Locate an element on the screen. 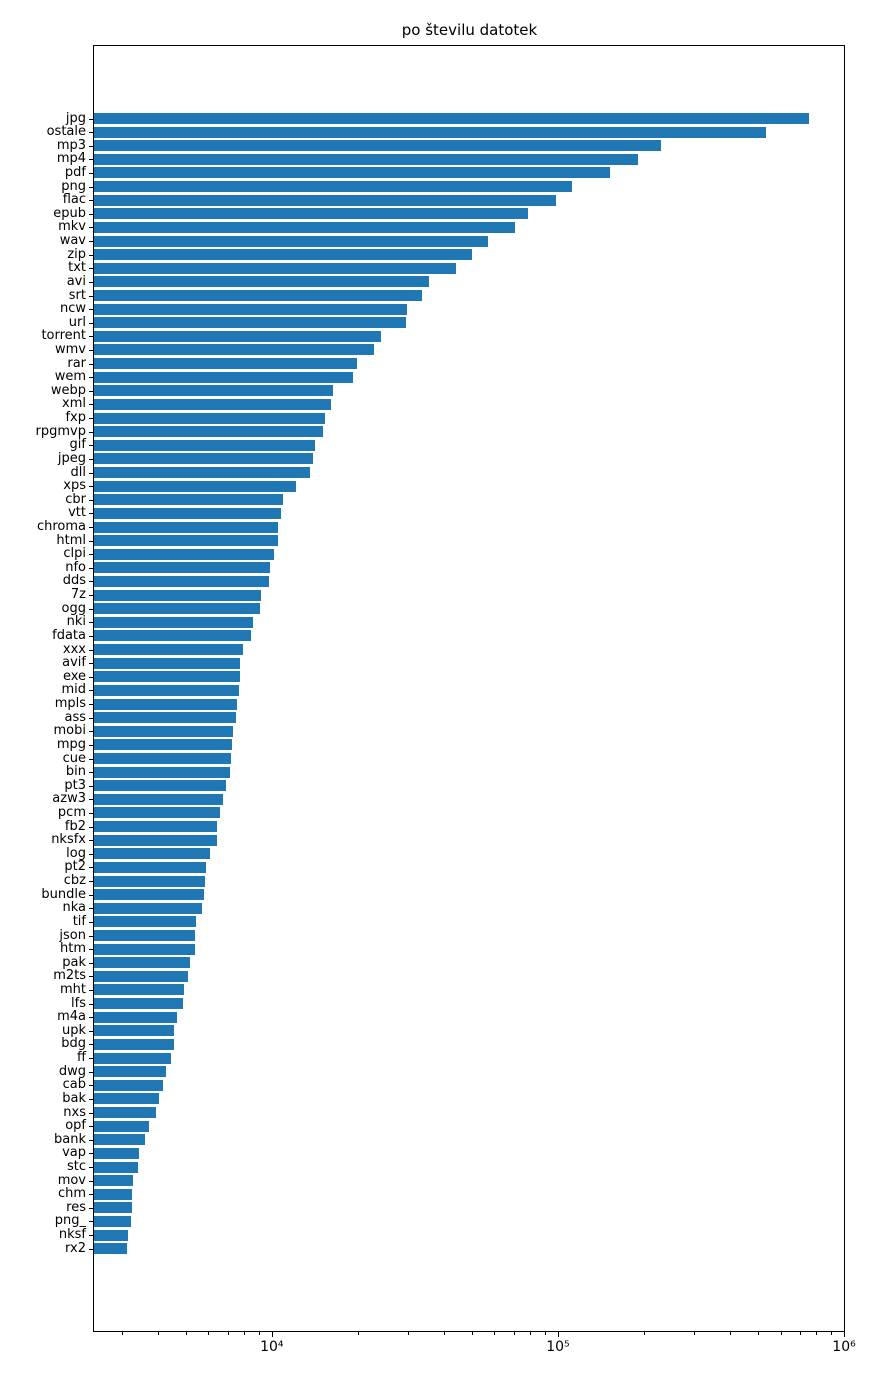 The height and width of the screenshot is (1374, 873). category-label: torrent is located at coordinates (63, 336).